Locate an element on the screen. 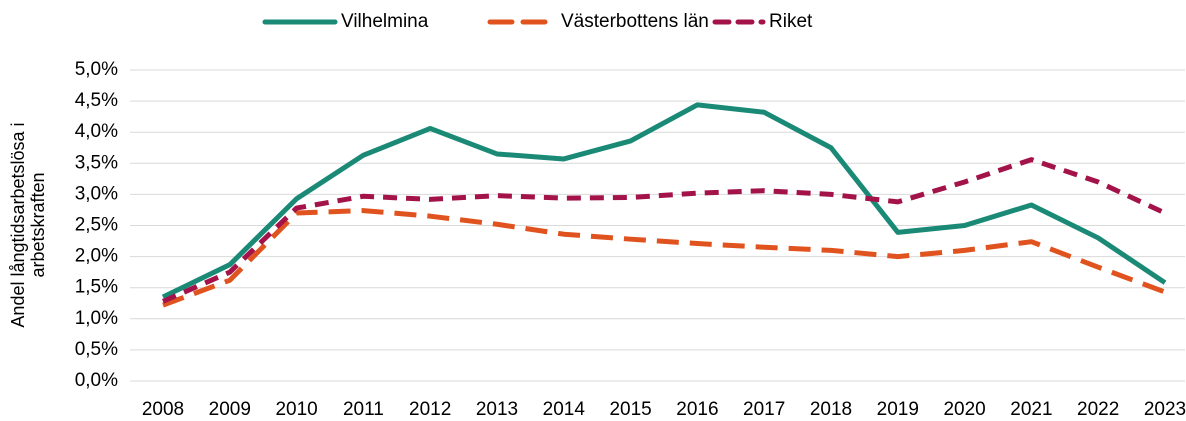  x-tick-label: 2018 is located at coordinates (831, 409).